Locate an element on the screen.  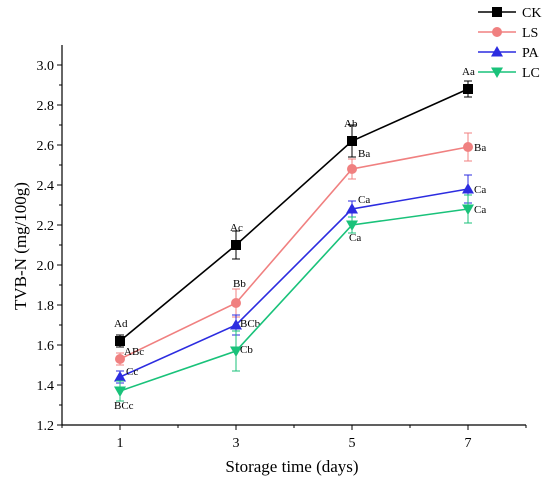
significance-label: Ac is located at coordinates (236, 228).